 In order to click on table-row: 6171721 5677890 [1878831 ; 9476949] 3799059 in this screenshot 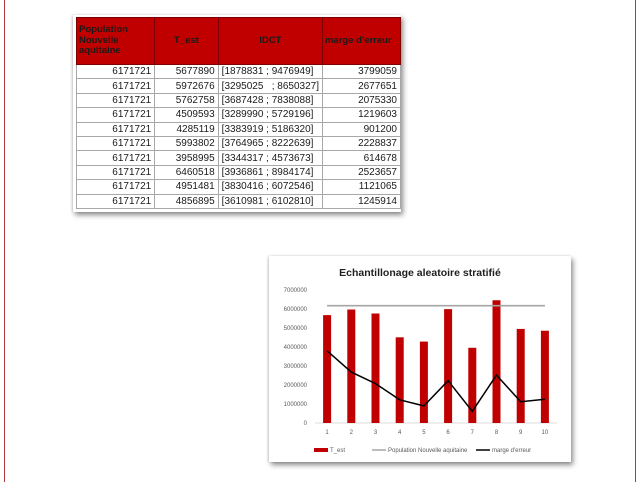, I will do `click(239, 72)`.